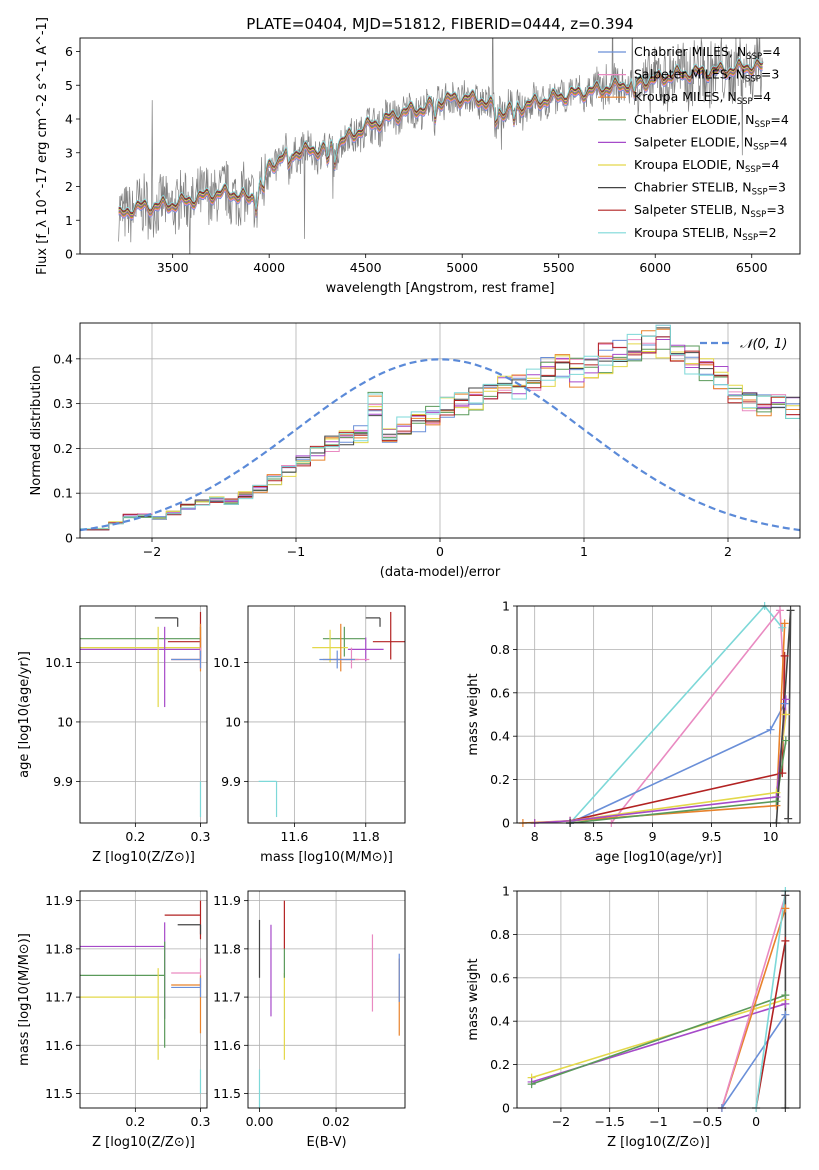 This screenshot has width=819, height=1170. I want to click on gaussian-curve, so click(440, 445).